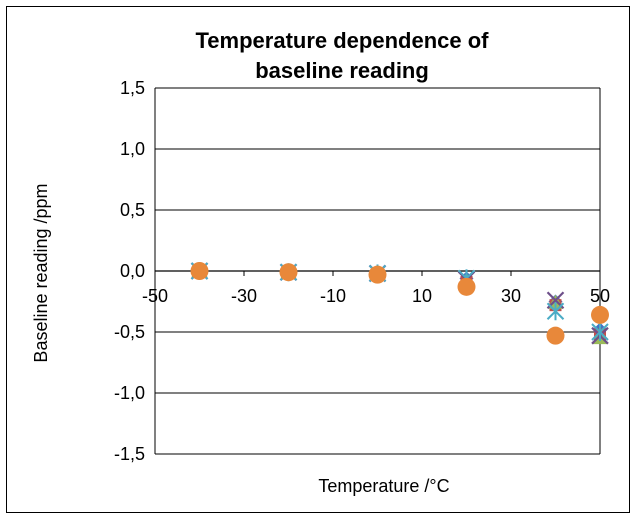  Describe the element at coordinates (155, 296) in the screenshot. I see `x-tick-label: -50` at that location.